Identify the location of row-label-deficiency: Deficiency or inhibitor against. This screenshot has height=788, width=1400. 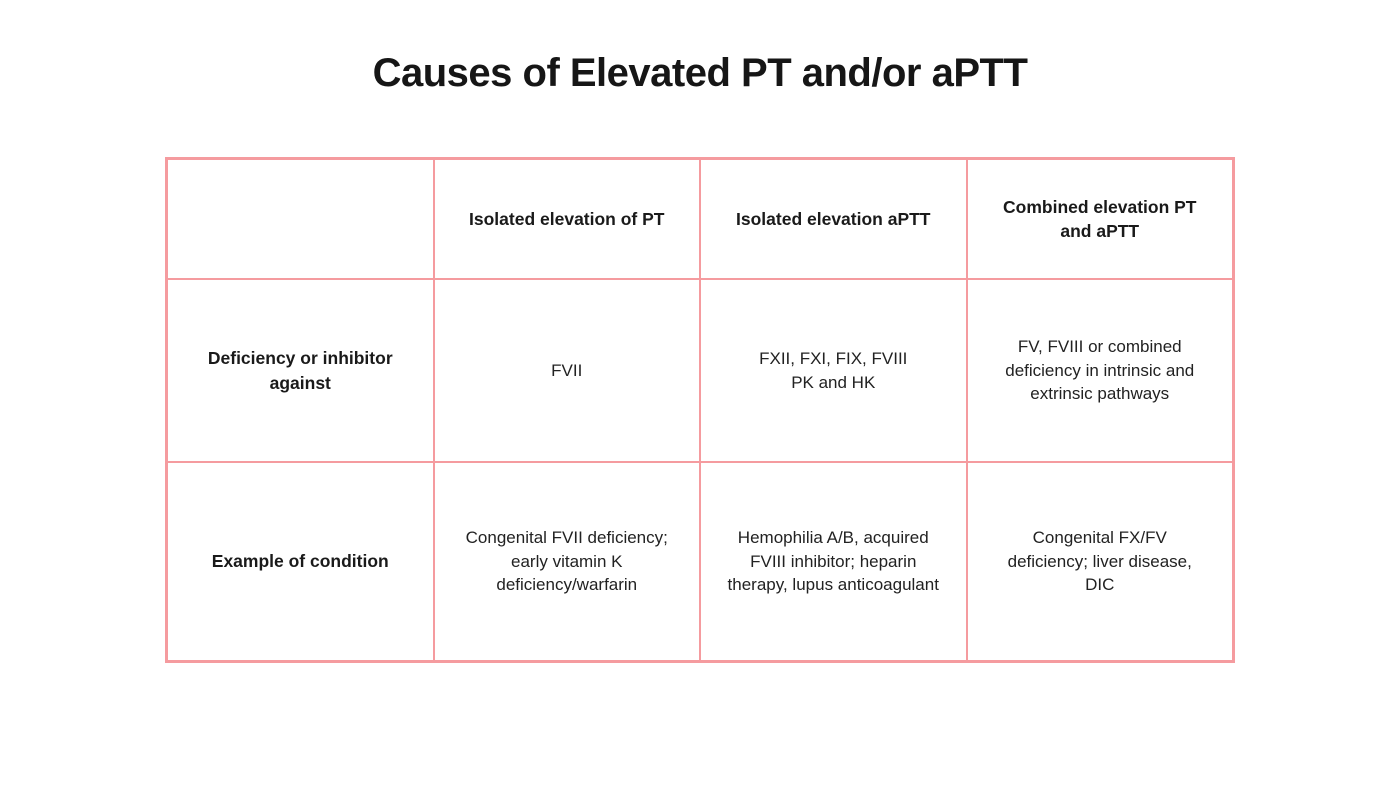
(300, 370).